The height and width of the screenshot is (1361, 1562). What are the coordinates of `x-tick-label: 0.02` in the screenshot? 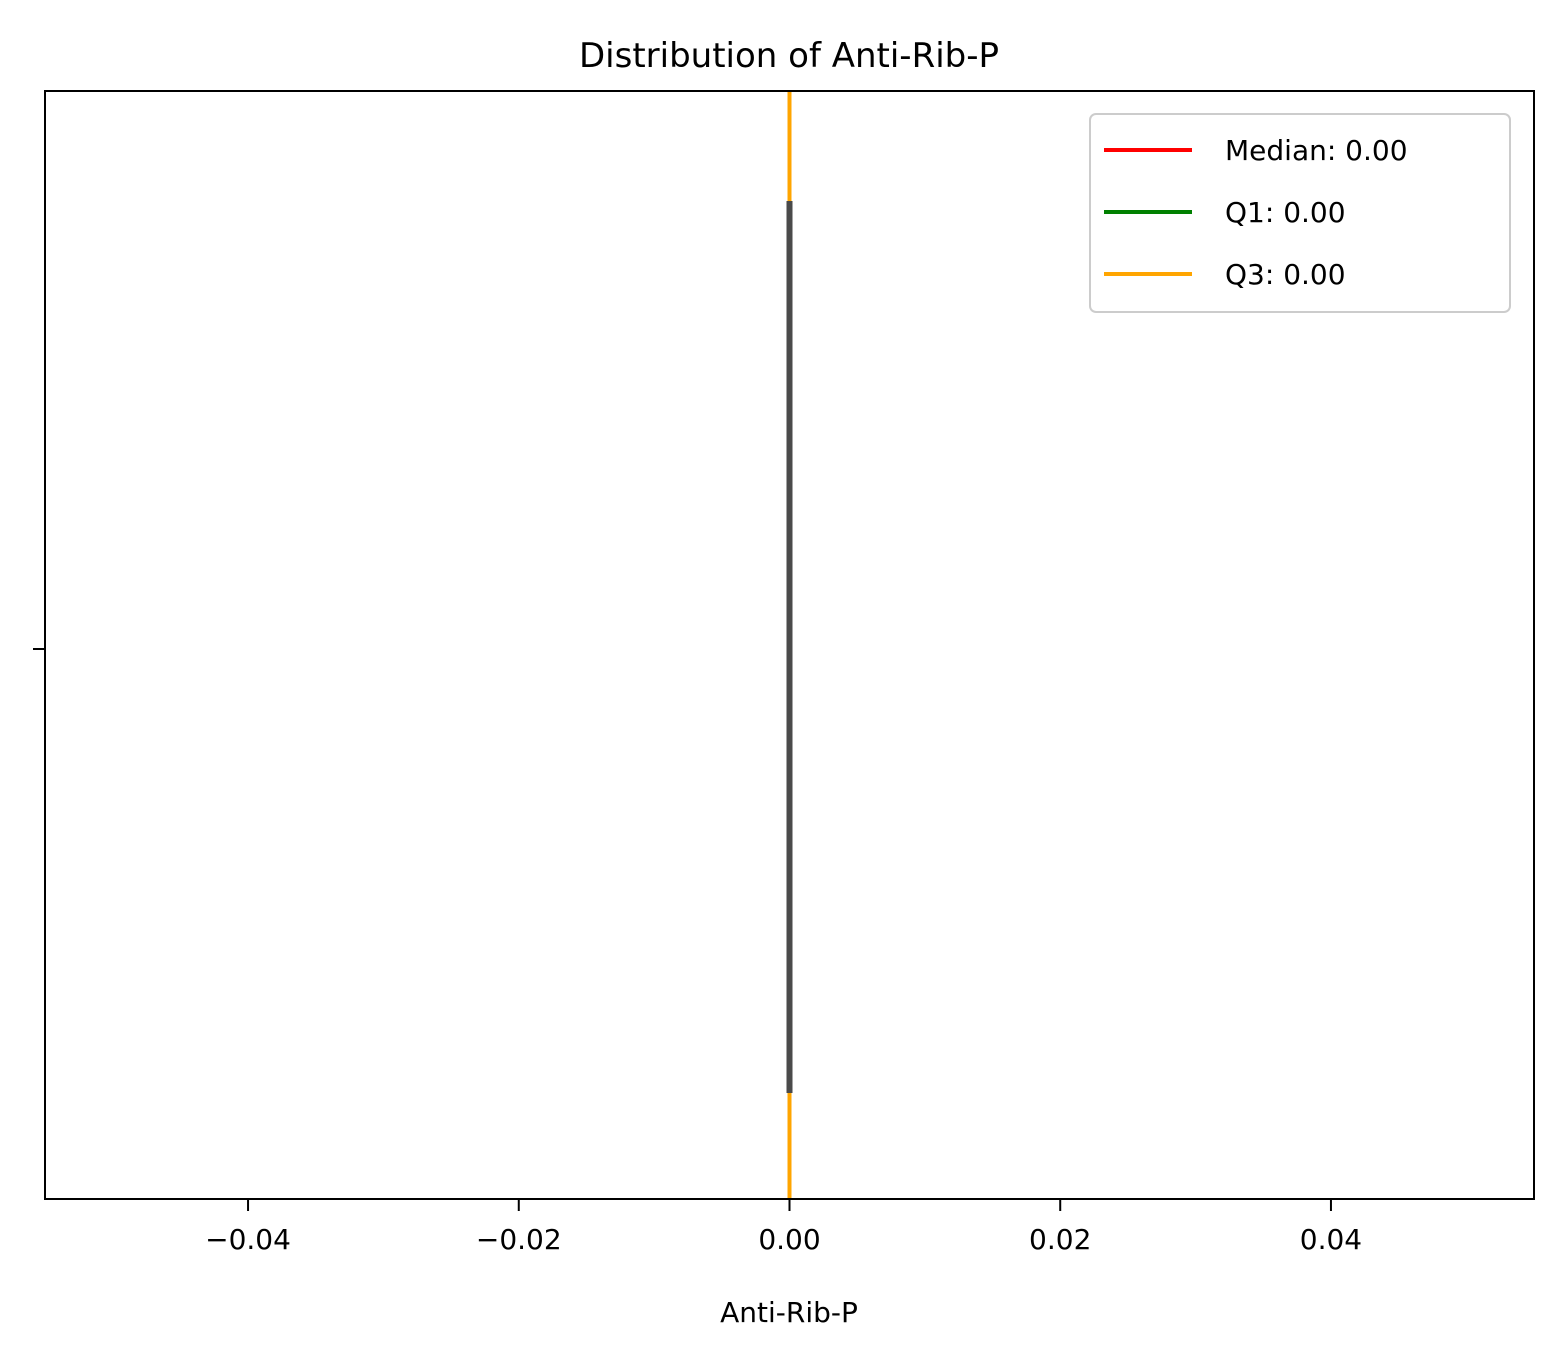 It's located at (1060, 1239).